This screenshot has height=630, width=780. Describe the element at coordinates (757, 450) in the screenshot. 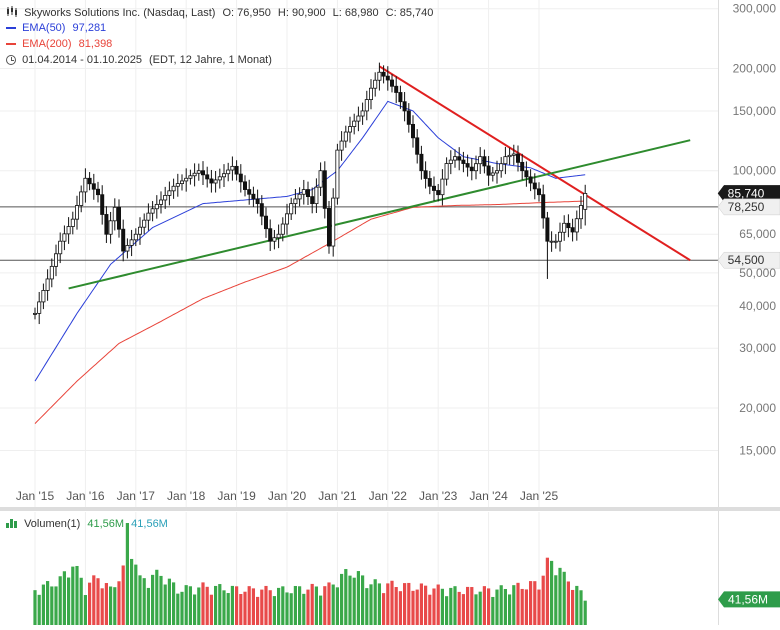

I see `y-tick-label: 15,000` at that location.